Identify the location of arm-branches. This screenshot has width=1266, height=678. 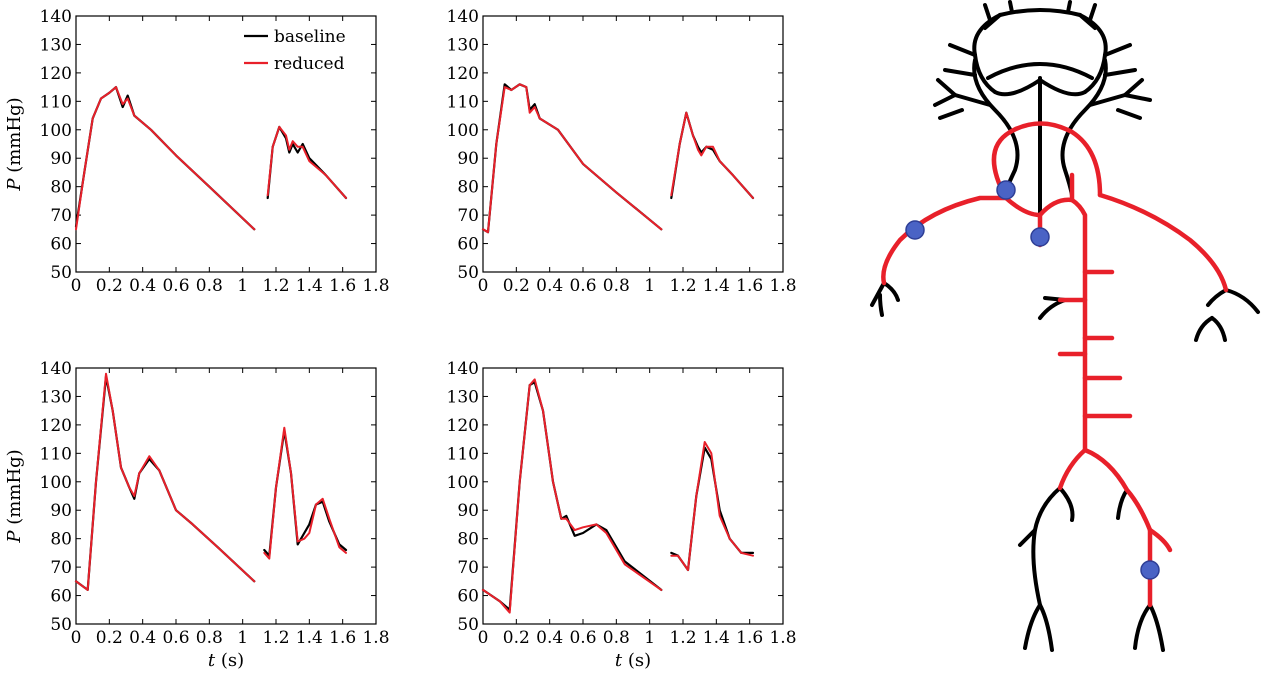
(1065, 311).